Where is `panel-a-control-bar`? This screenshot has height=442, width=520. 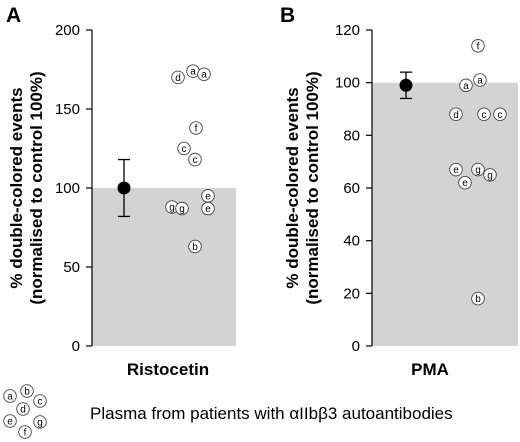 panel-a-control-bar is located at coordinates (164, 267).